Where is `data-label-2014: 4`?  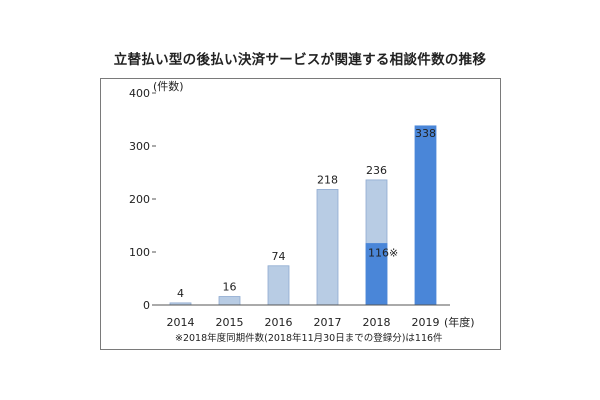 data-label-2014: 4 is located at coordinates (180, 293).